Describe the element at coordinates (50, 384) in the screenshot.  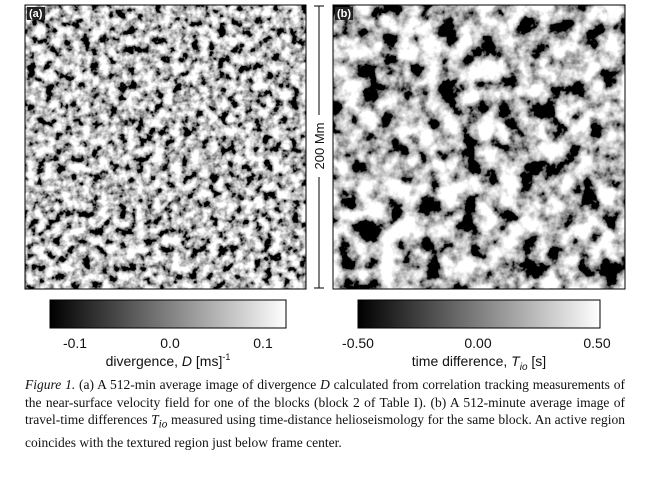
I see `figure-label: Figure 1.` at that location.